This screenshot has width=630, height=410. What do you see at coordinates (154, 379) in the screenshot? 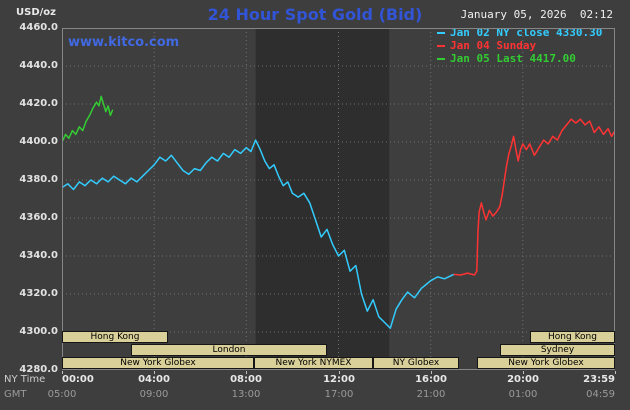
I see `ny-tick-label: 04:00` at bounding box center [154, 379].